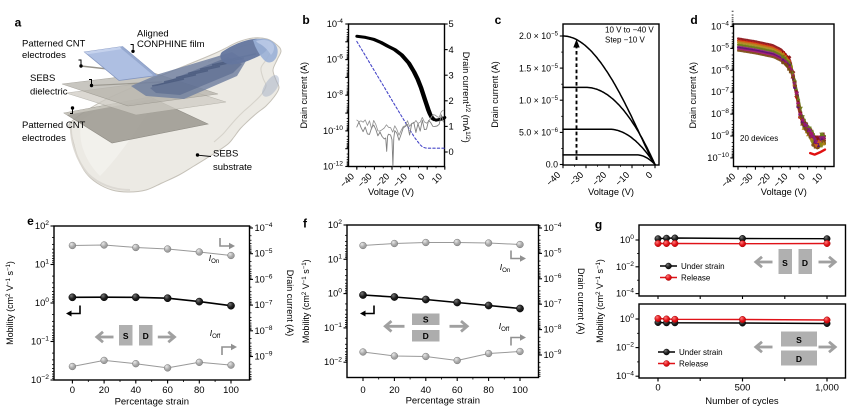  I want to click on svg-text: 80, so click(199, 390).